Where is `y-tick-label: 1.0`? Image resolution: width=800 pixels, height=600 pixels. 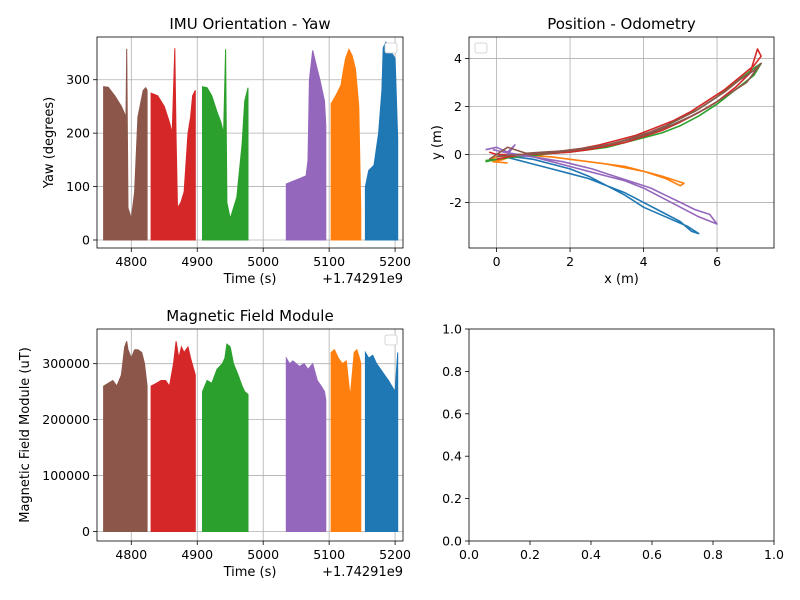 y-tick-label: 1.0 is located at coordinates (452, 329).